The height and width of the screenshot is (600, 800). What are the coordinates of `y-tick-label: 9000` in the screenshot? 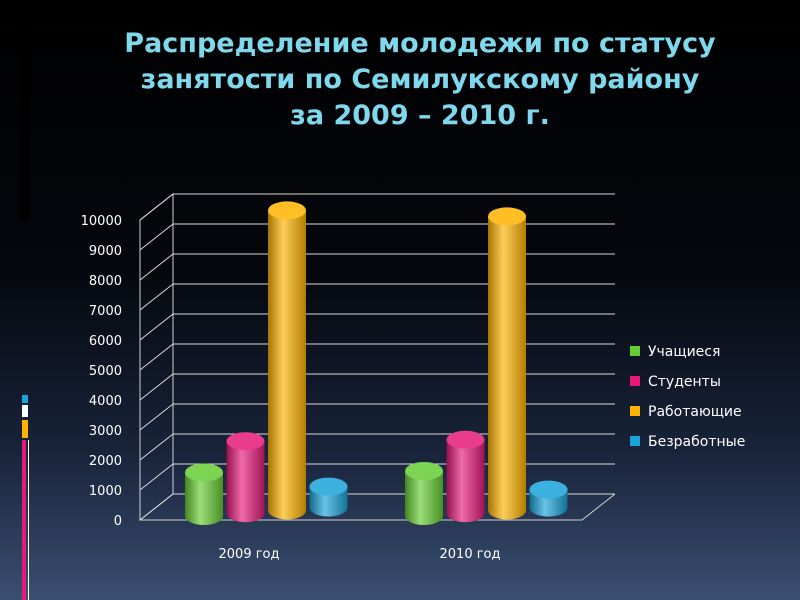 It's located at (105, 251).